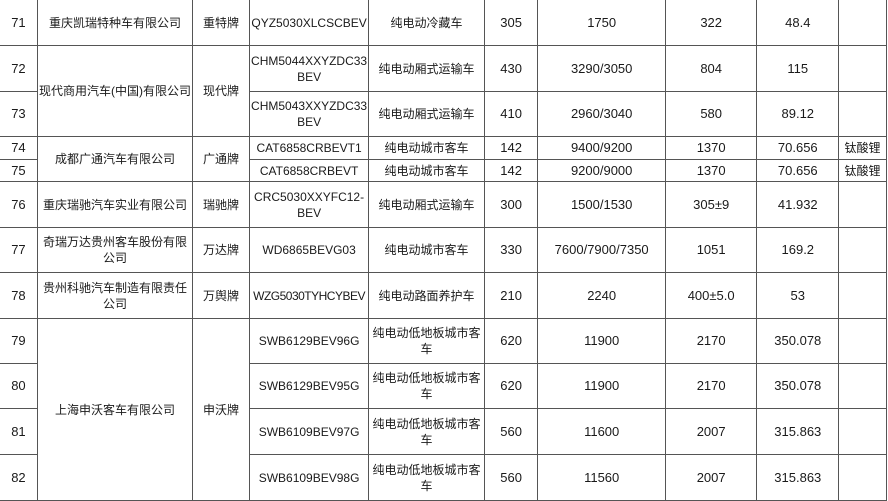 The image size is (888, 501). I want to click on battery-energy: 53, so click(798, 295).